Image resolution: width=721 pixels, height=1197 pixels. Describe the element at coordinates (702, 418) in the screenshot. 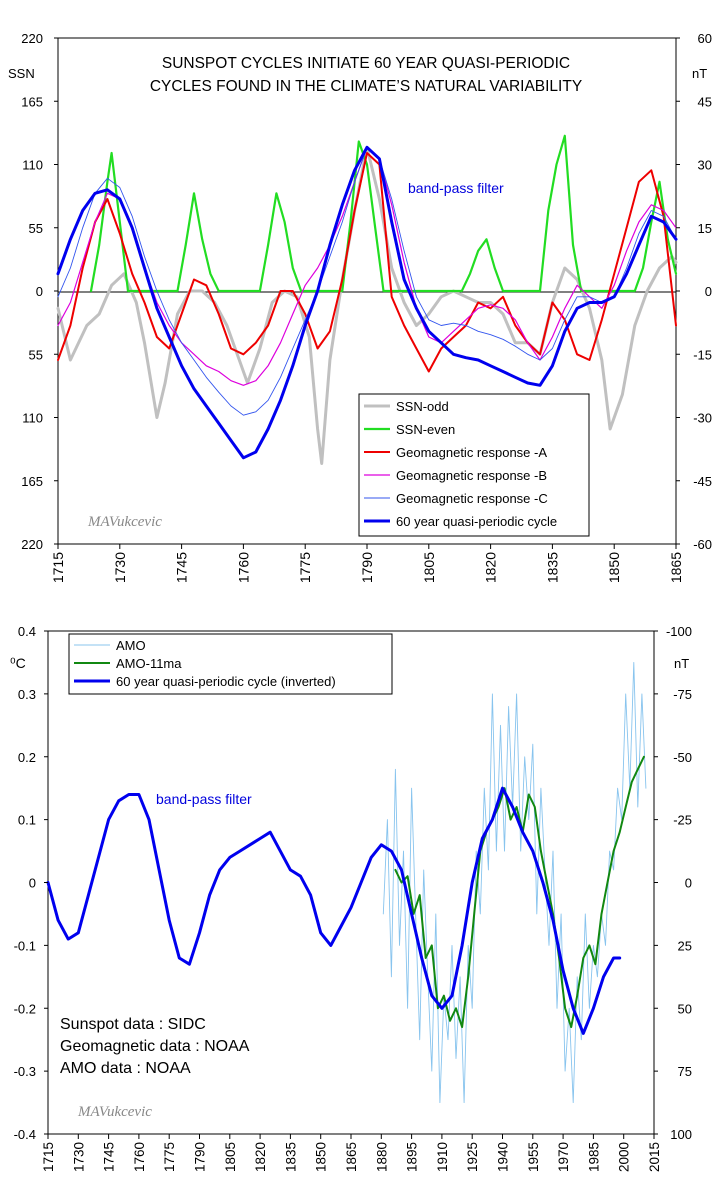

I see `y-right-tick-label: -30` at that location.